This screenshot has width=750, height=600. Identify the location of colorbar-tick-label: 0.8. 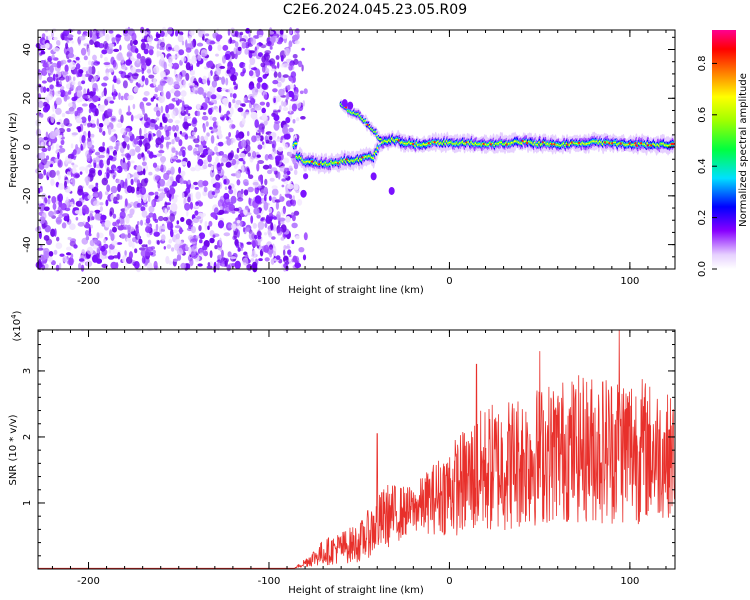
(702, 63).